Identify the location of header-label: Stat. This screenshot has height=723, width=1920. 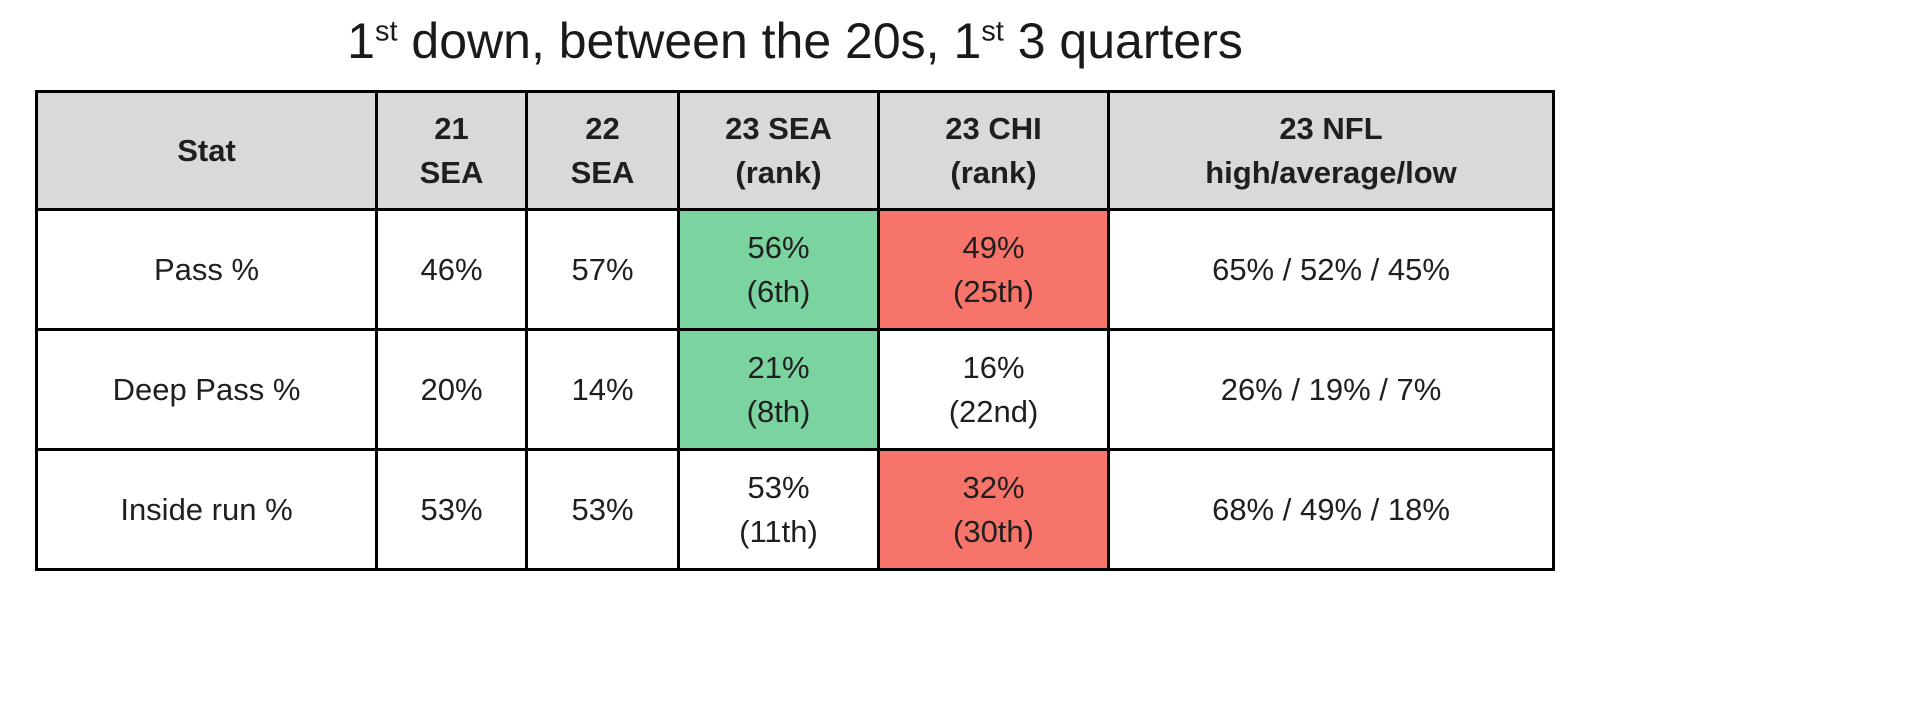
(206, 150).